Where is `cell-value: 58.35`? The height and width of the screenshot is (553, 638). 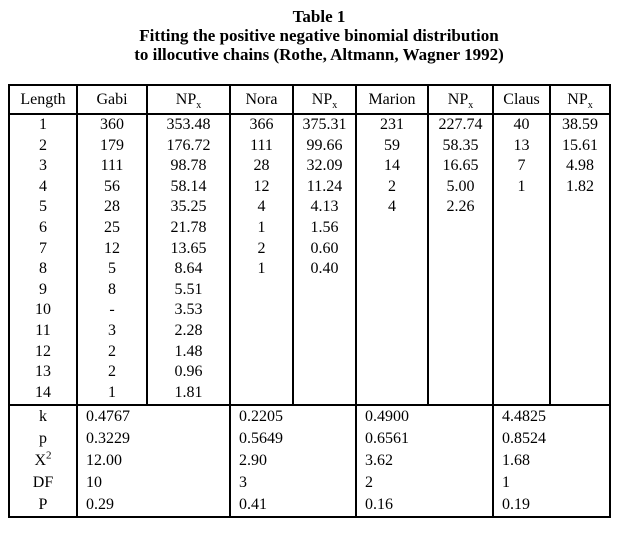
cell-value: 58.35 is located at coordinates (460, 145).